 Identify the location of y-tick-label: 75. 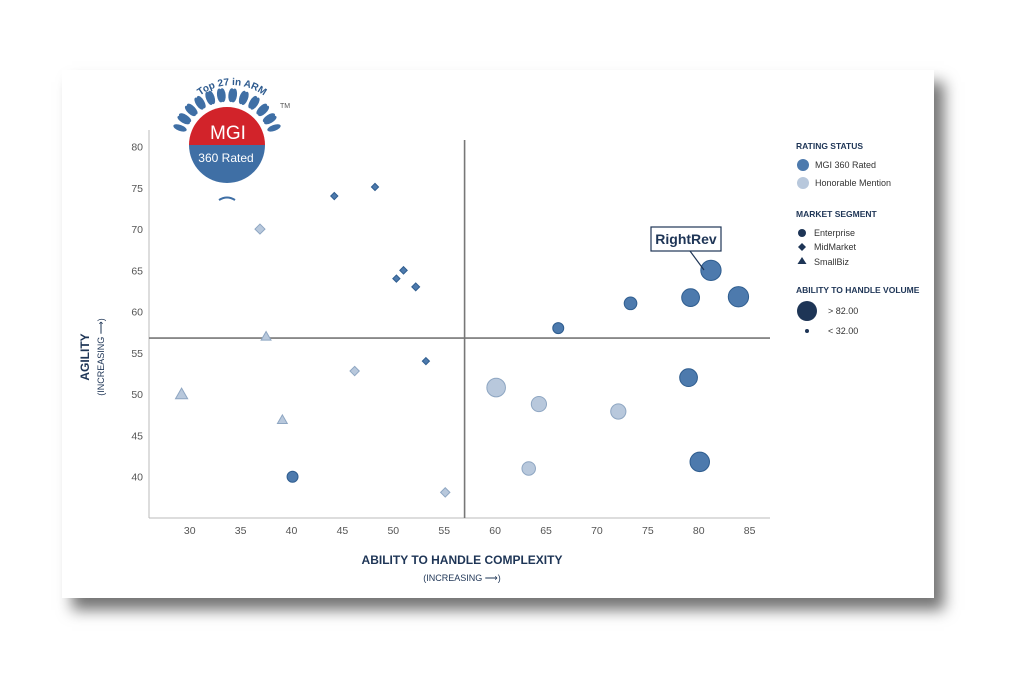
(137, 189).